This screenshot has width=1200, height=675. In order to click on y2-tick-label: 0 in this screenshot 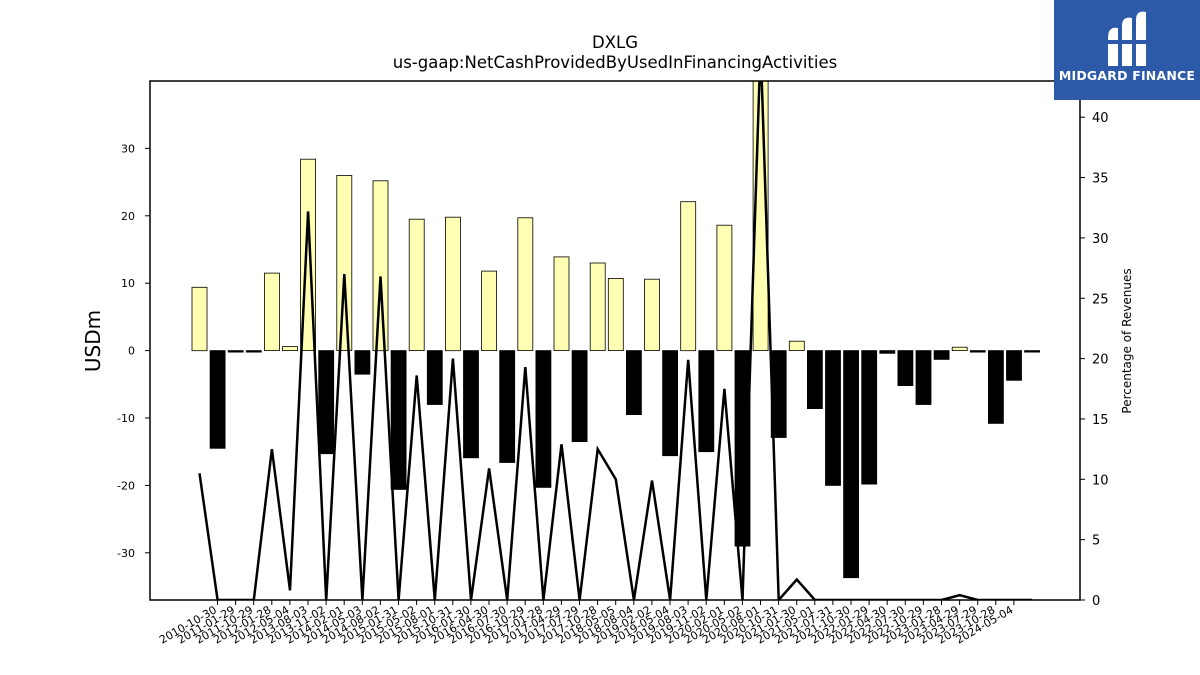, I will do `click(1096, 601)`.